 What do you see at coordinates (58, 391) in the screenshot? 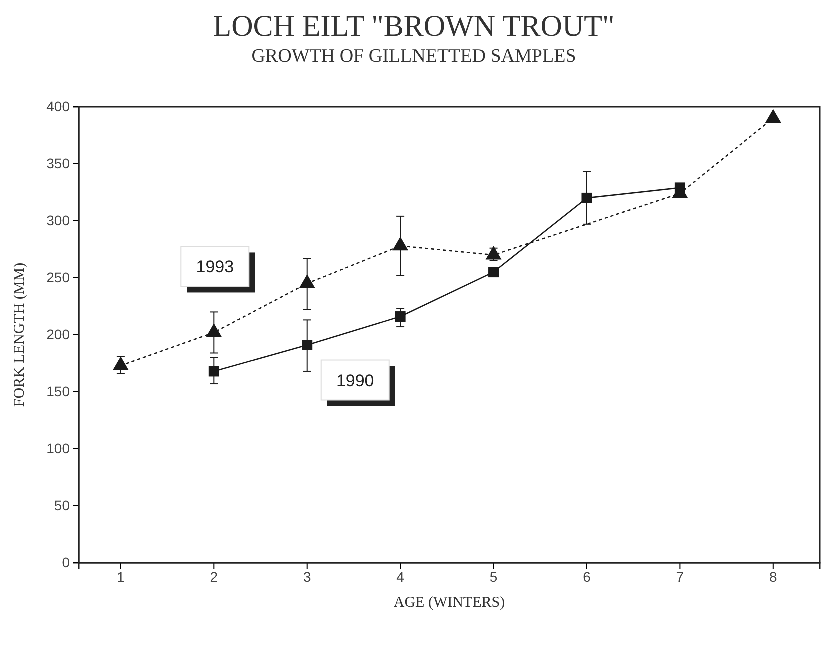
I see `y-tick-label: 150` at bounding box center [58, 391].